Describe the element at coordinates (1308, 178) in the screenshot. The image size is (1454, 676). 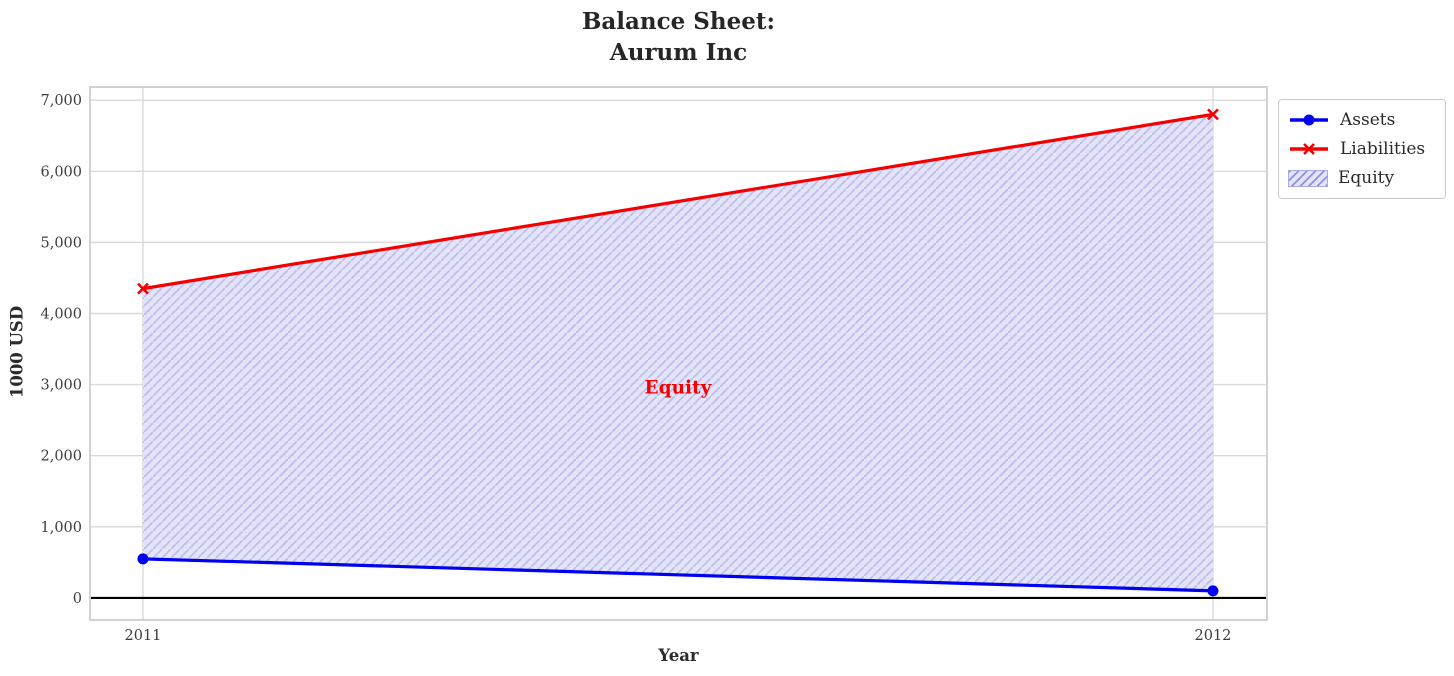
I see `equity-hatched-patch-icon` at that location.